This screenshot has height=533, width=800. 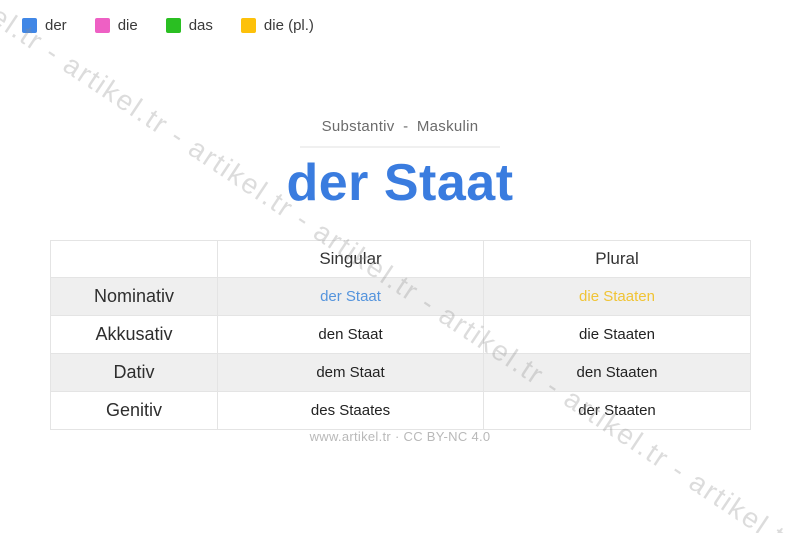 What do you see at coordinates (56, 25) in the screenshot?
I see `legend-label-der: der` at bounding box center [56, 25].